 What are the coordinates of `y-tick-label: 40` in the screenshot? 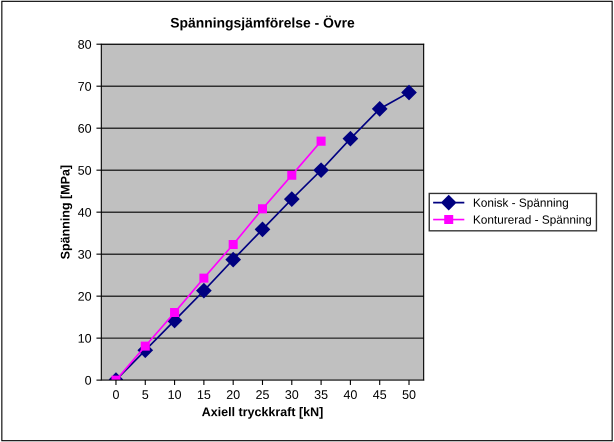 It's located at (85, 212).